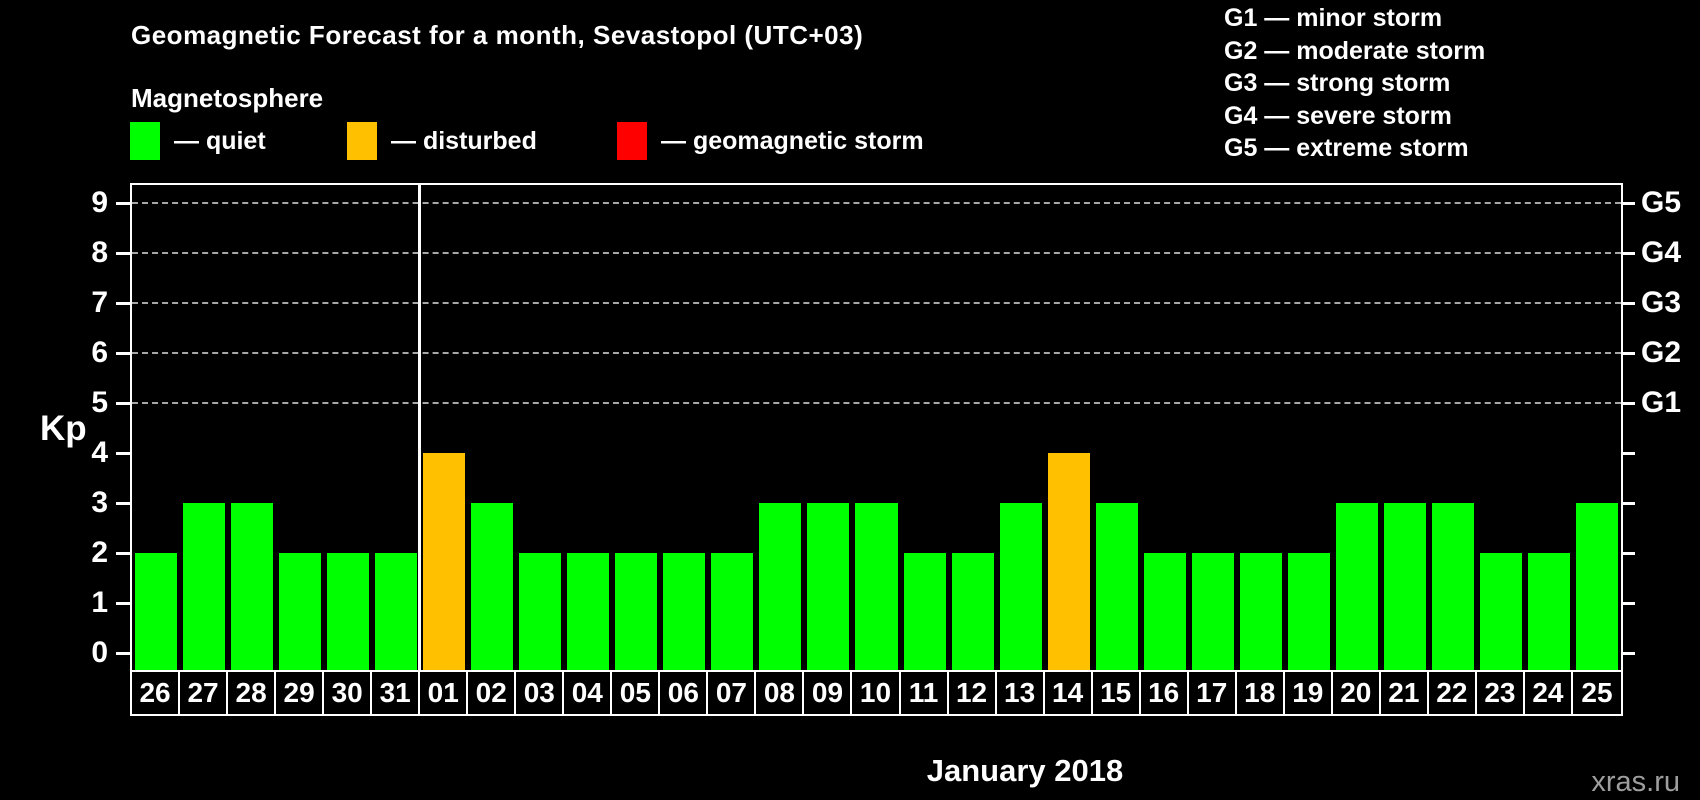 Image resolution: width=1700 pixels, height=800 pixels. Describe the element at coordinates (1661, 202) in the screenshot. I see `g-level-label: G5` at that location.